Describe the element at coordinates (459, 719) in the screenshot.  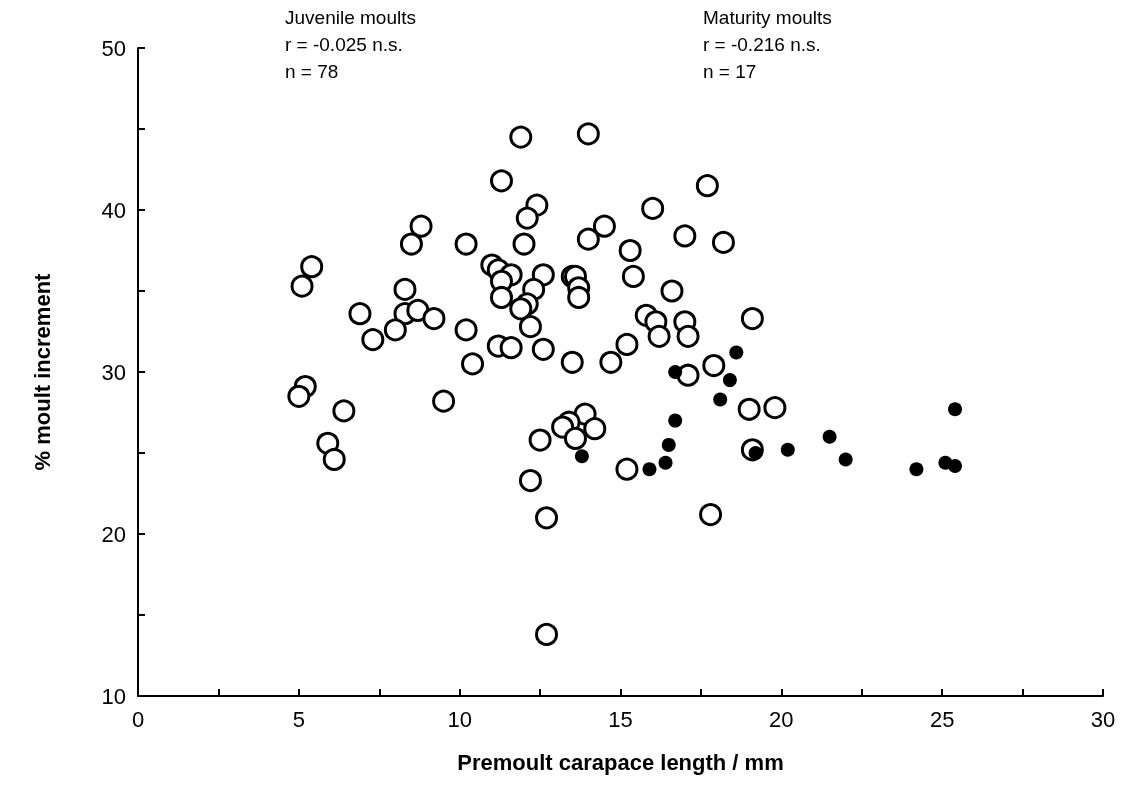
I see `x-tick-label: 10` at that location.